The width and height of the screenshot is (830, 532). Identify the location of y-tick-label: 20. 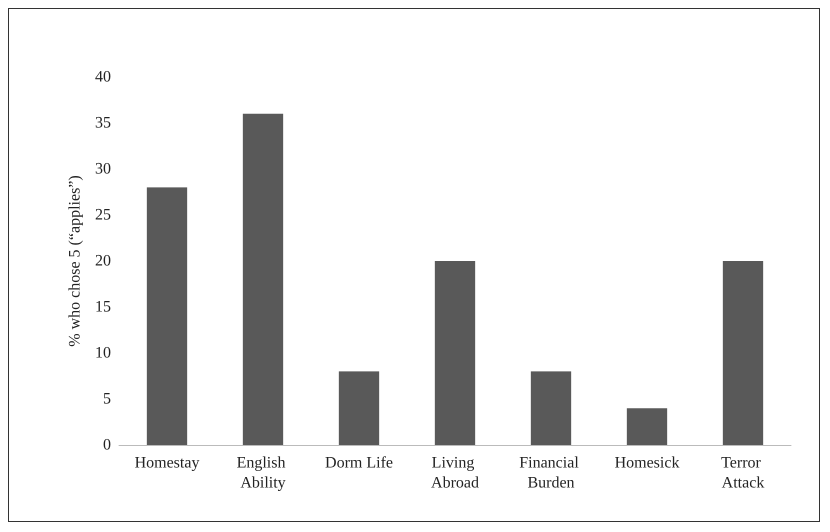
(103, 261).